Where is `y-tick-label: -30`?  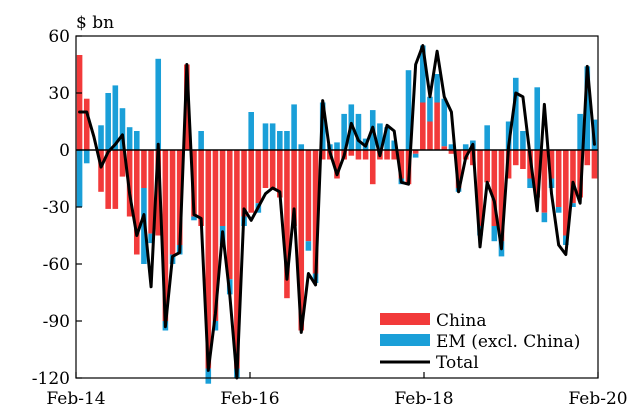 y-tick-label: -30 is located at coordinates (56, 208).